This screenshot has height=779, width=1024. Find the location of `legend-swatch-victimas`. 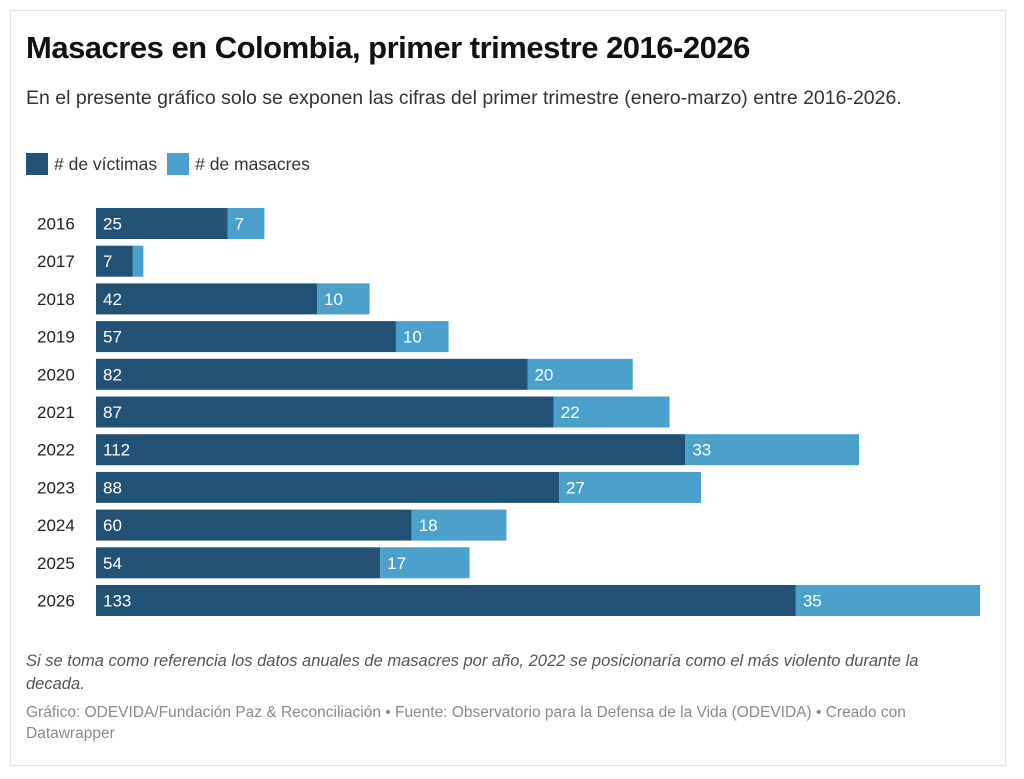

legend-swatch-victimas is located at coordinates (37, 164).